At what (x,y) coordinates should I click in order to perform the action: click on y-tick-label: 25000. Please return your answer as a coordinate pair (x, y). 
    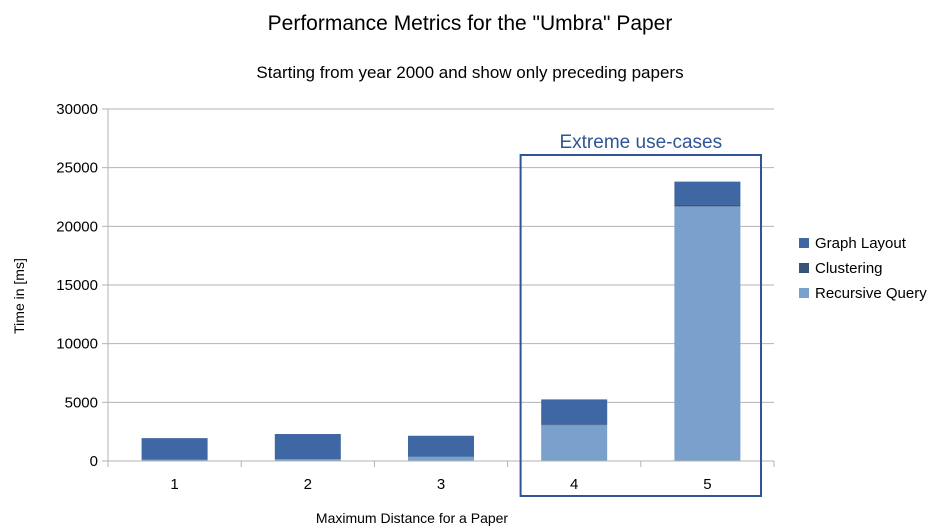
    Looking at the image, I should click on (77, 168).